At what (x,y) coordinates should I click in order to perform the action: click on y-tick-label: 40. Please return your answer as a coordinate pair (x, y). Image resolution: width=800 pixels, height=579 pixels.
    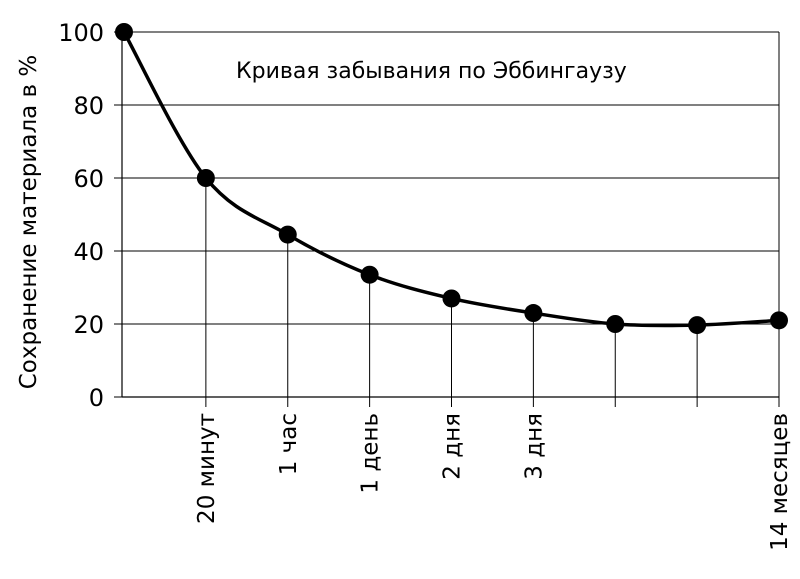
    Looking at the image, I should click on (88, 252).